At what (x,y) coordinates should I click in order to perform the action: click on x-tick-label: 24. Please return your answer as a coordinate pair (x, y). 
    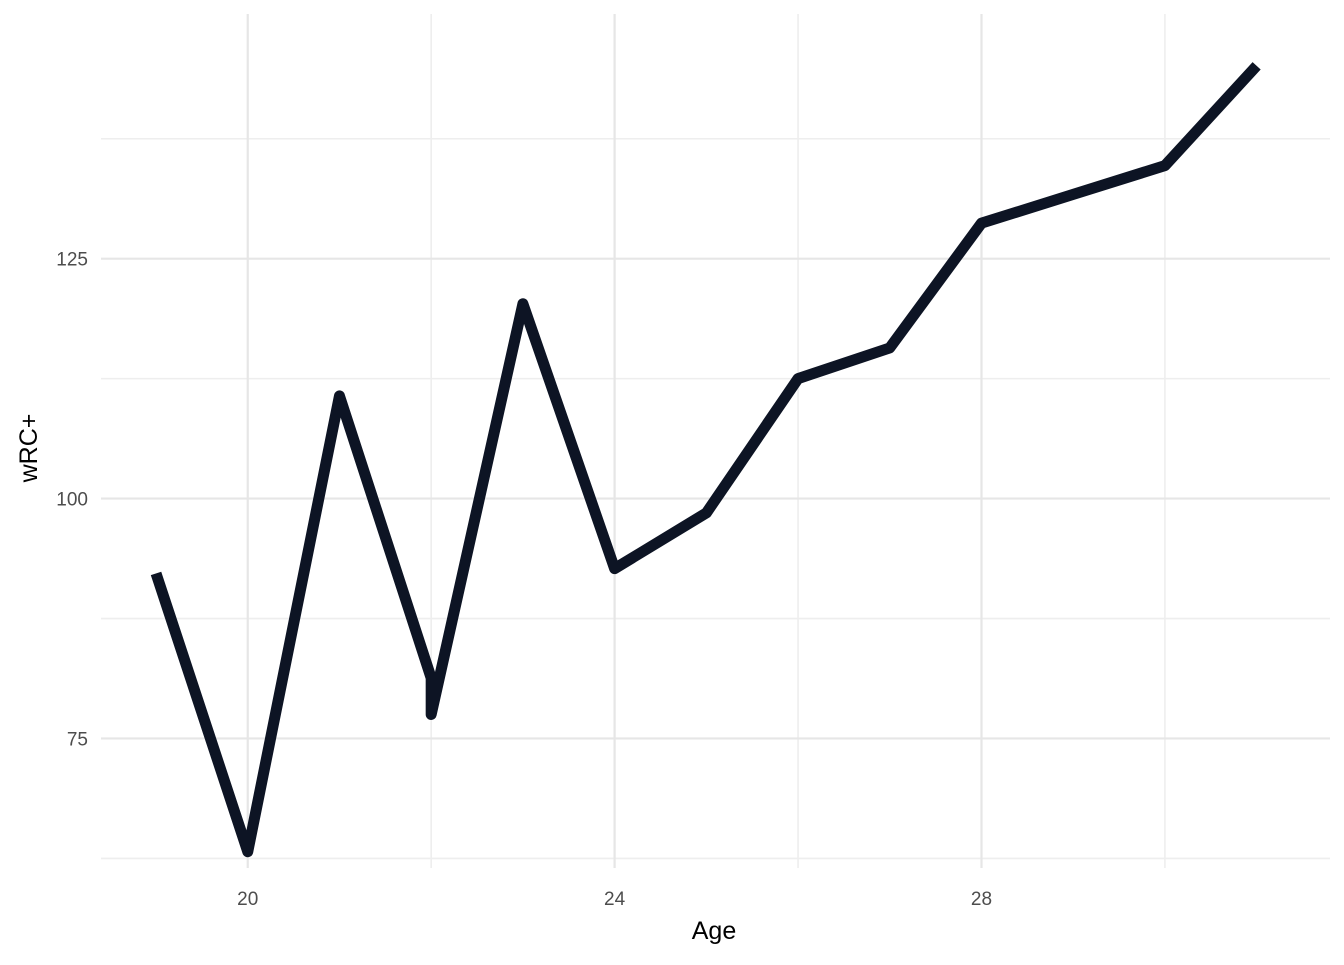
    Looking at the image, I should click on (615, 899).